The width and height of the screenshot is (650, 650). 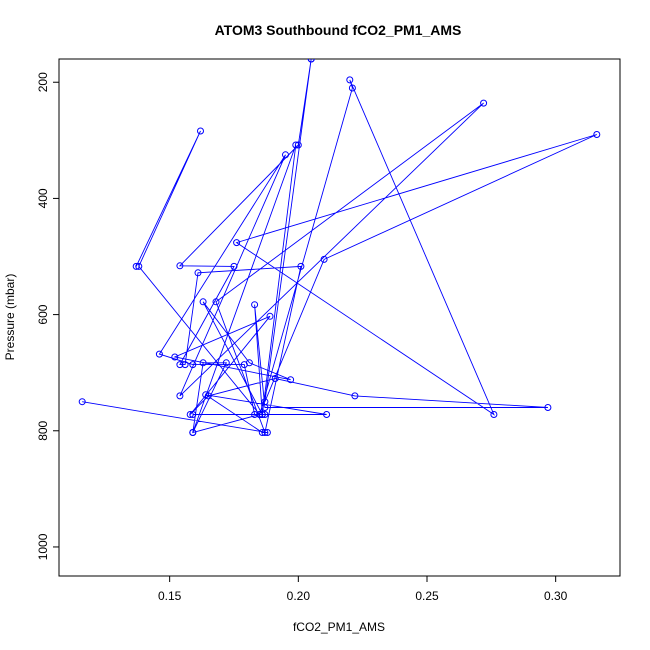 What do you see at coordinates (299, 596) in the screenshot?
I see `x-tick-label: 0.20` at bounding box center [299, 596].